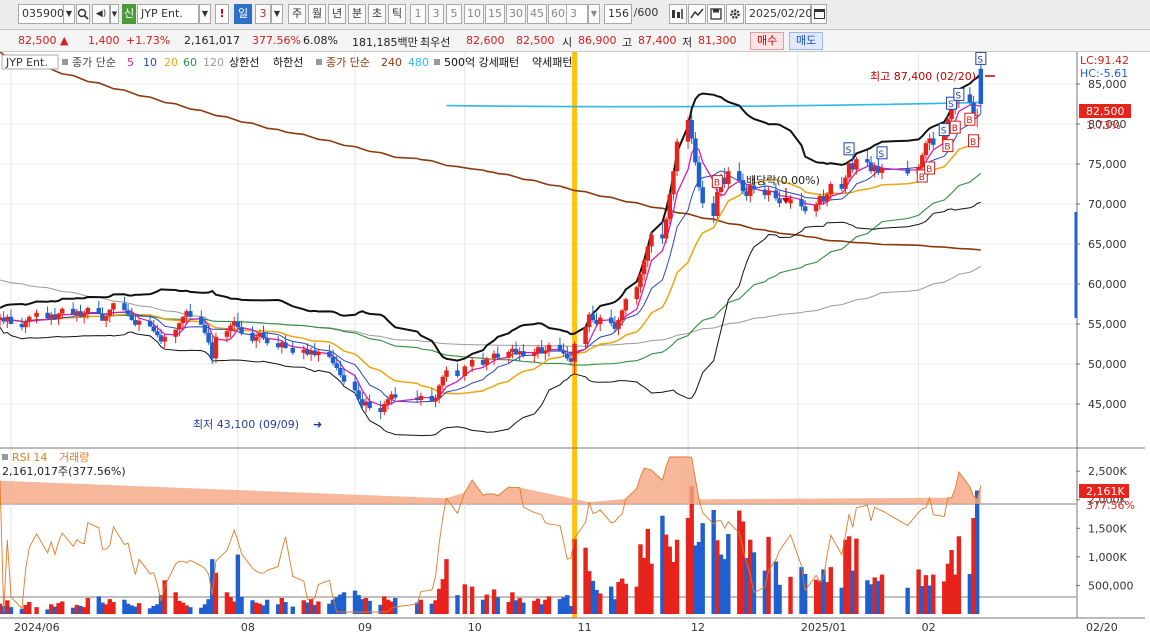 This screenshot has height=638, width=1150. I want to click on open-label: 시, so click(567, 42).